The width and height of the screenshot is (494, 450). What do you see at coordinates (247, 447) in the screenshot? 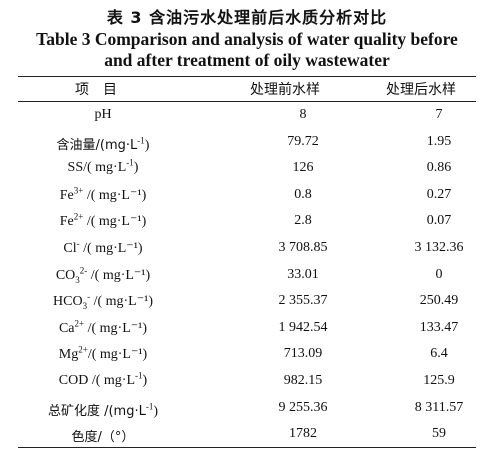
I see `bottom-rule` at bounding box center [247, 447].